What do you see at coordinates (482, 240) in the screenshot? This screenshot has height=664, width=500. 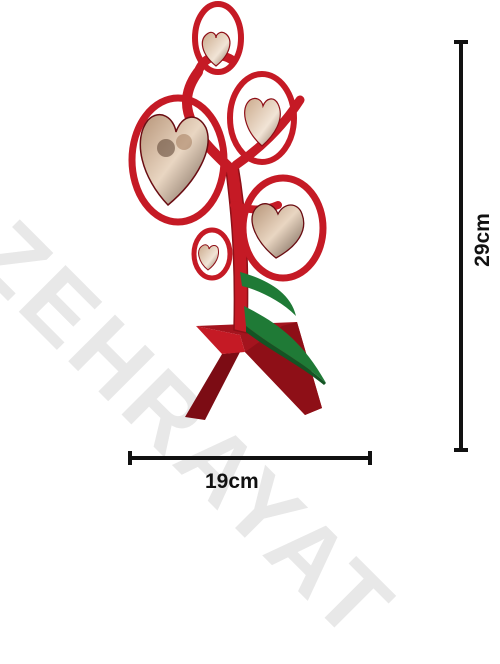 I see `height-label: 29cm` at bounding box center [482, 240].